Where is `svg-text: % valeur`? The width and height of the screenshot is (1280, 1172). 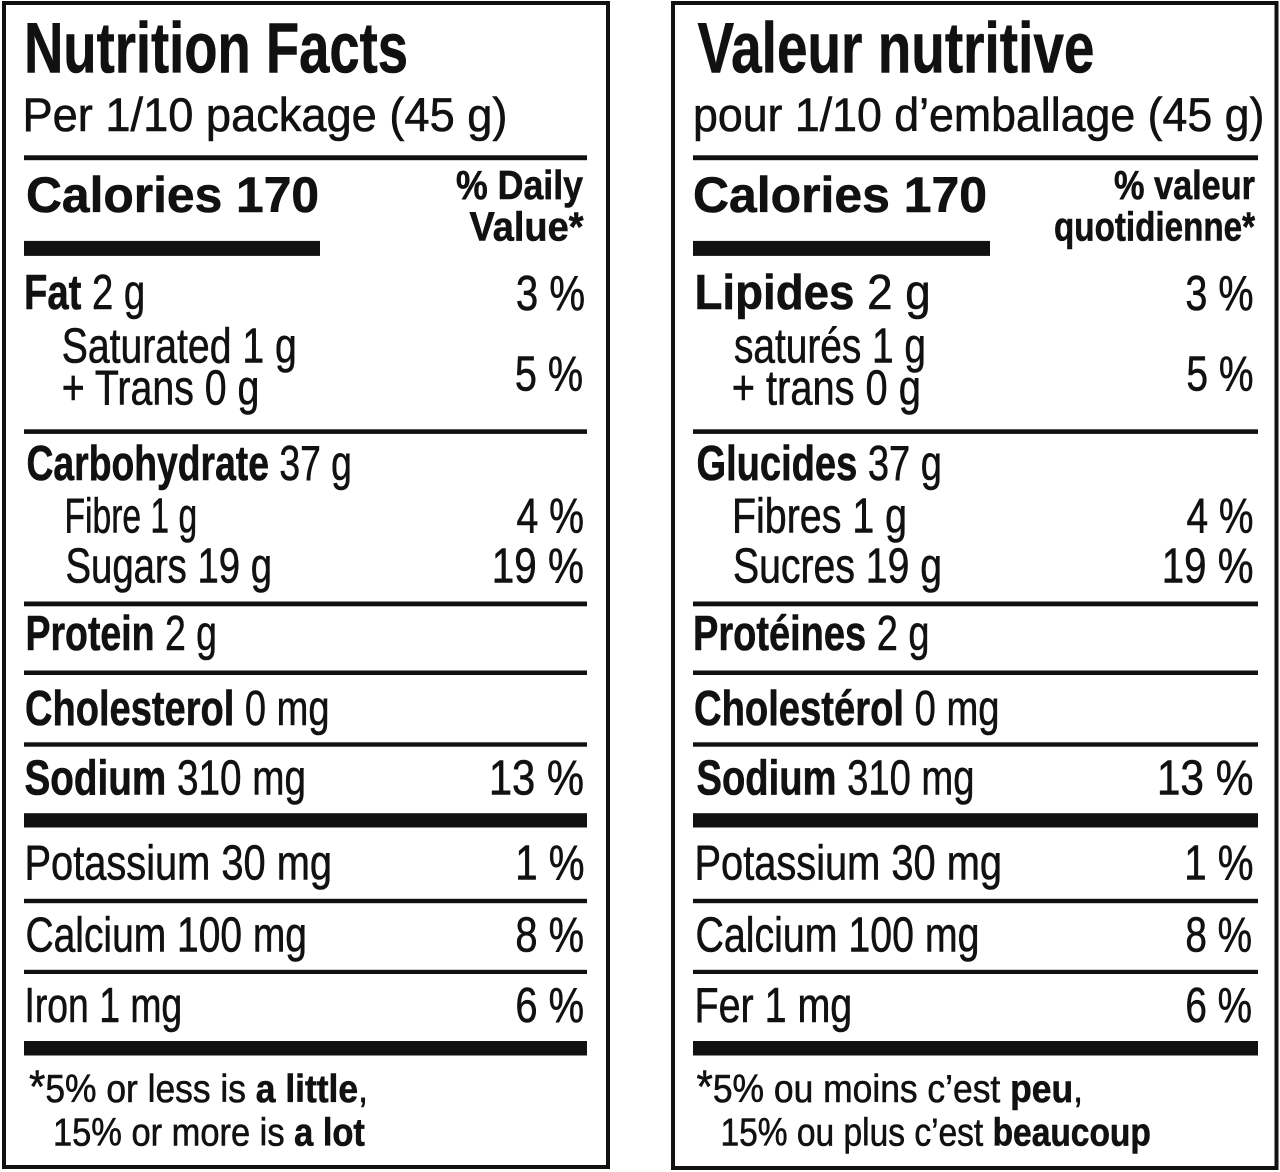 svg-text: % valeur is located at coordinates (1184, 184).